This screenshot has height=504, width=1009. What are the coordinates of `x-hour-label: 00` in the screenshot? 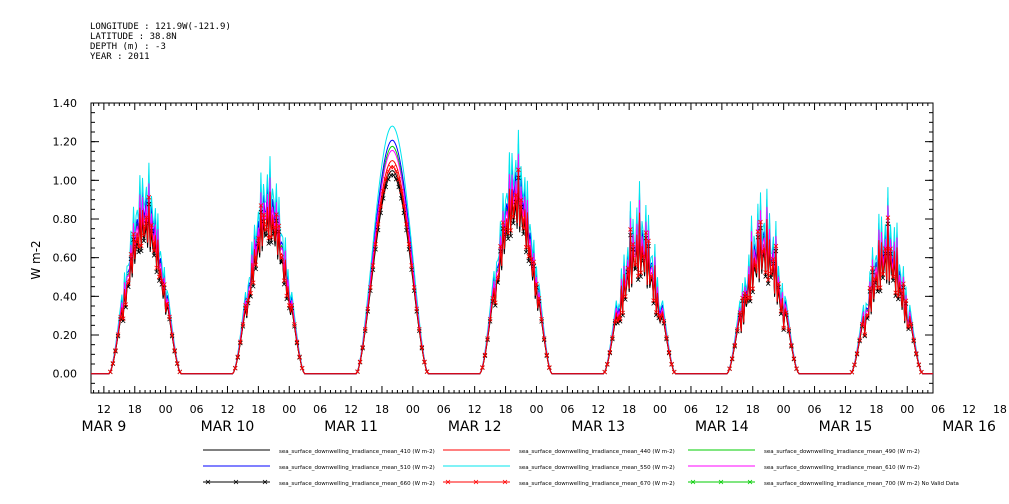 It's located at (784, 409).